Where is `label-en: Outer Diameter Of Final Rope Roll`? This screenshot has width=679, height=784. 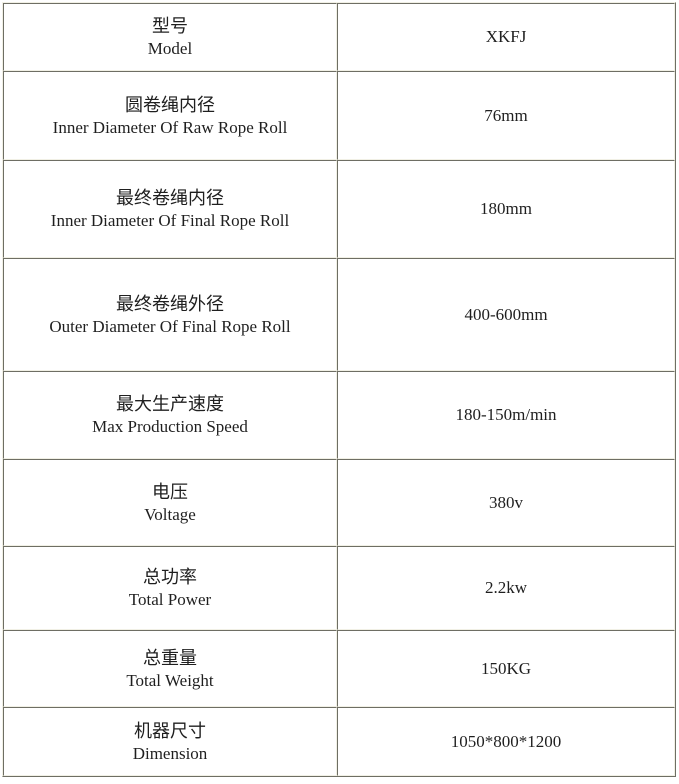 label-en: Outer Diameter Of Final Rope Roll is located at coordinates (170, 326).